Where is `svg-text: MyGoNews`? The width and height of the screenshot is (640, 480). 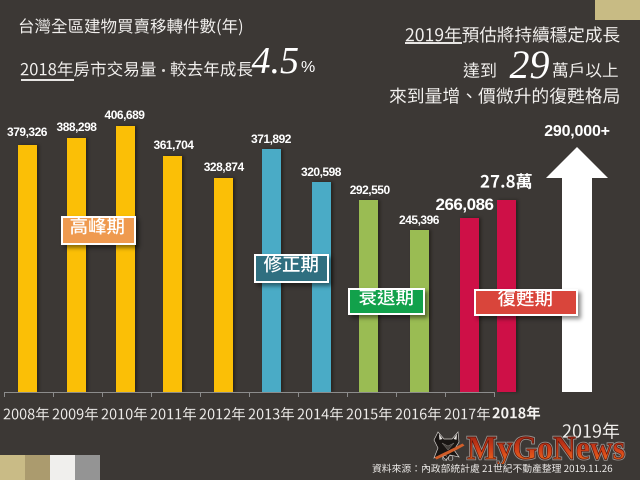
svg-text: MyGoNews is located at coordinates (546, 447).